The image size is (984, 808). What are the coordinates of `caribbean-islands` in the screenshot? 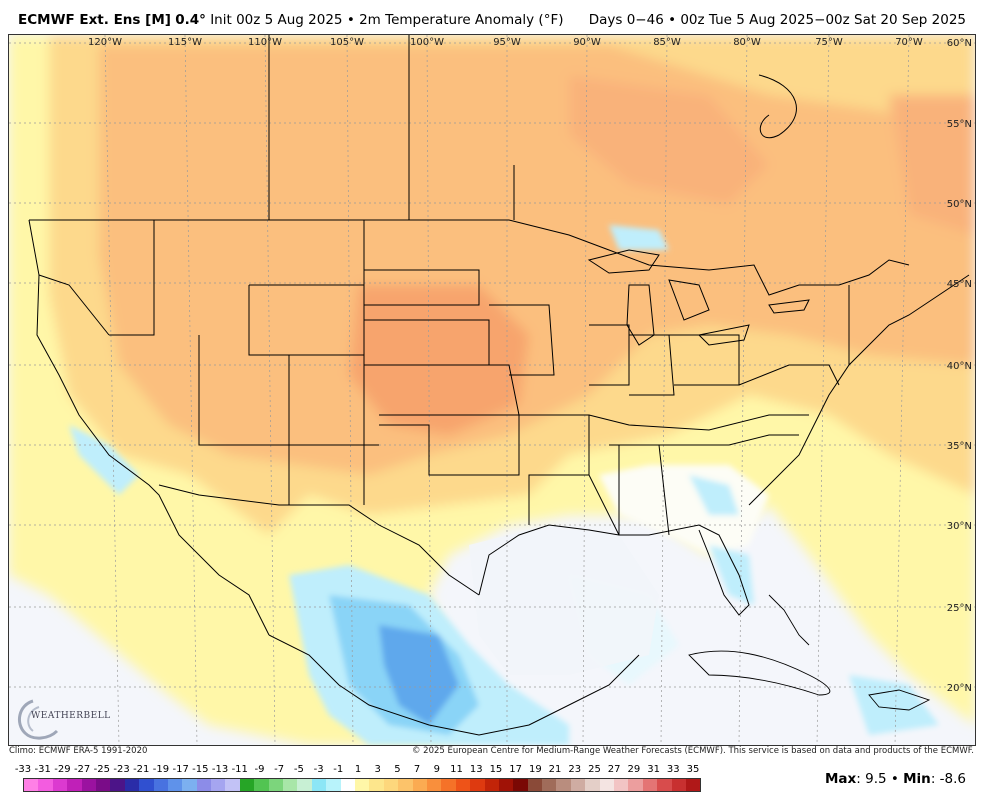 It's located at (809, 652).